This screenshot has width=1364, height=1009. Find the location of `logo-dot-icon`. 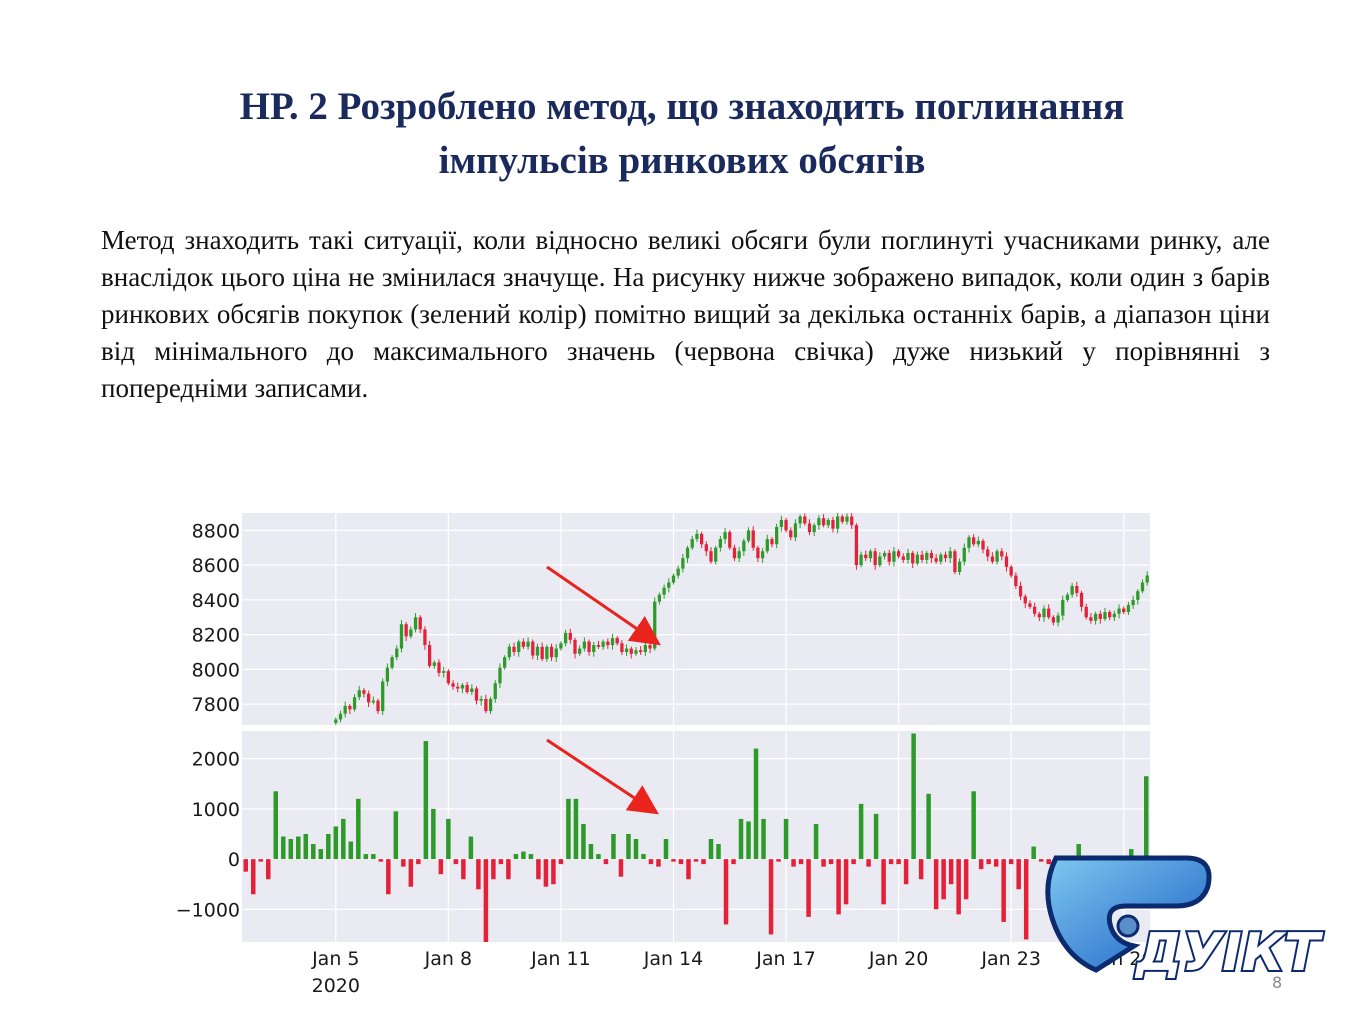

logo-dot-icon is located at coordinates (1128, 926).